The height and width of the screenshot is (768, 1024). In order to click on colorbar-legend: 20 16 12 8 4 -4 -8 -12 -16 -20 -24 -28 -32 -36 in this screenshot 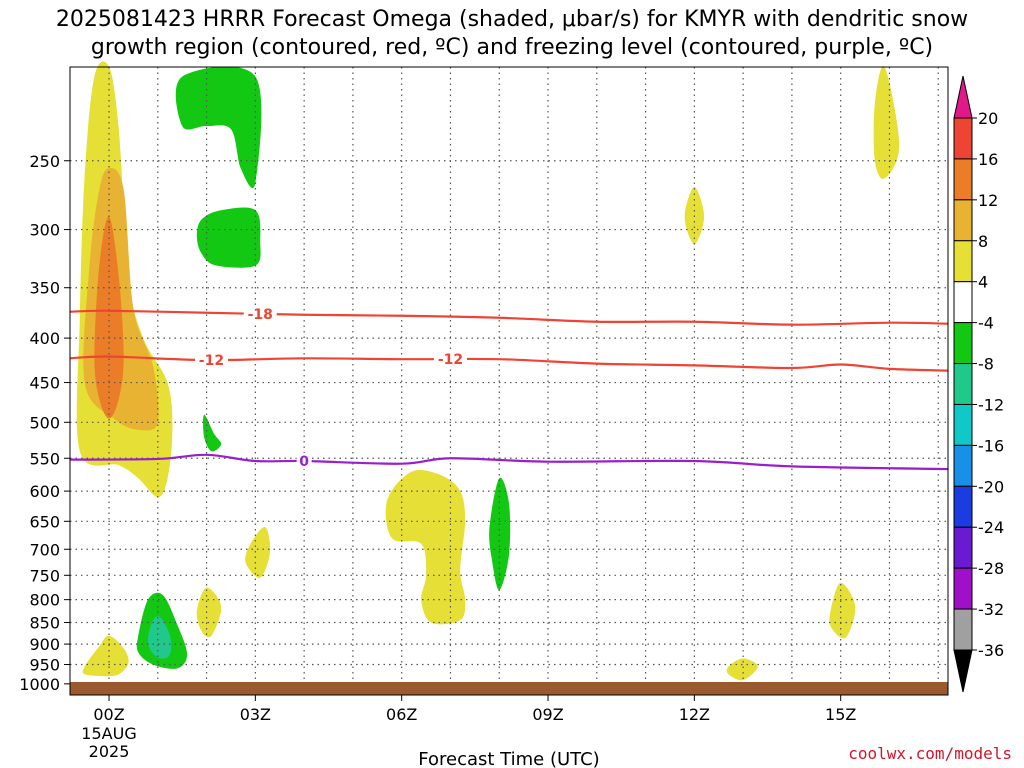, I will do `click(978, 384)`.